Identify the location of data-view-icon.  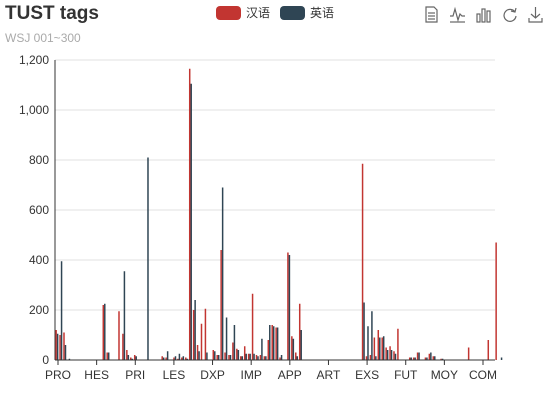
(431, 14).